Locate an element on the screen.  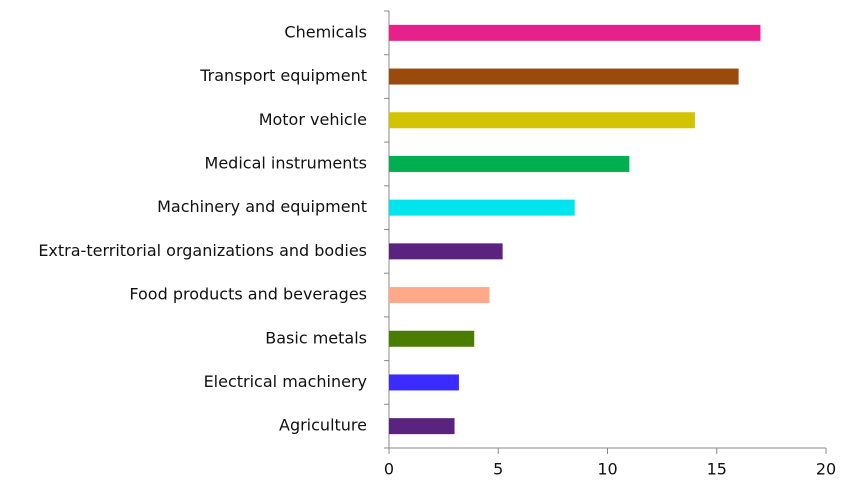
y-tick-label: Machinery and equipment is located at coordinates (262, 206).